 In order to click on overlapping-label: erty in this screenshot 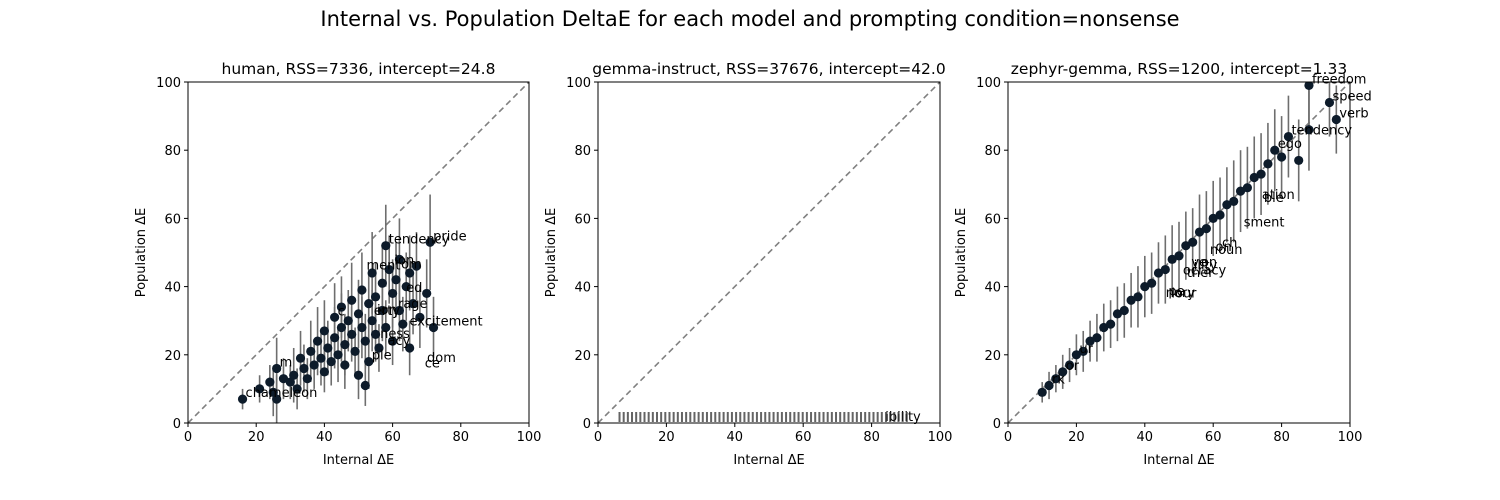, I will do `click(387, 311)`.